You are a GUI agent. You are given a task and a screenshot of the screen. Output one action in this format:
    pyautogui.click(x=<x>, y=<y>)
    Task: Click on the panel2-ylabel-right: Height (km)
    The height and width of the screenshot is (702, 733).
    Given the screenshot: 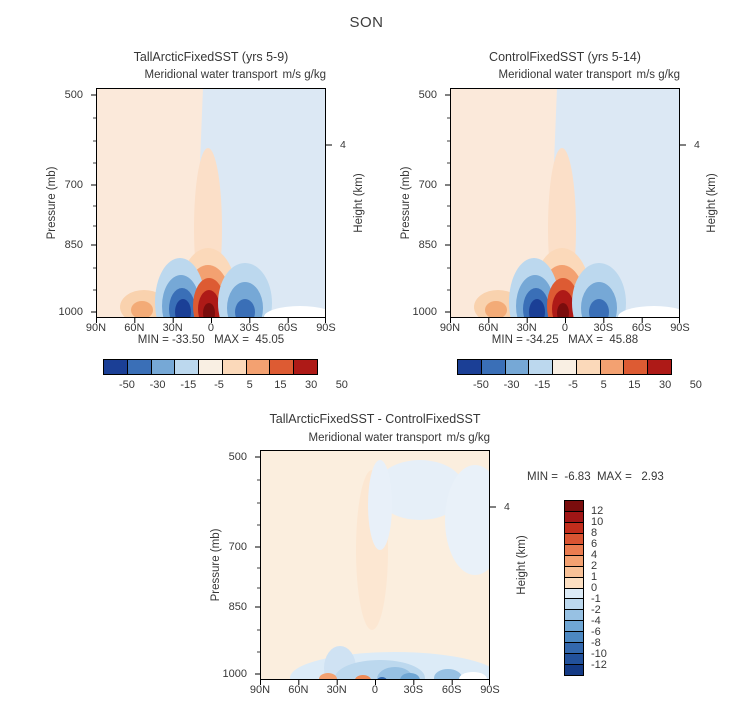 What is the action you would take?
    pyautogui.click(x=712, y=203)
    